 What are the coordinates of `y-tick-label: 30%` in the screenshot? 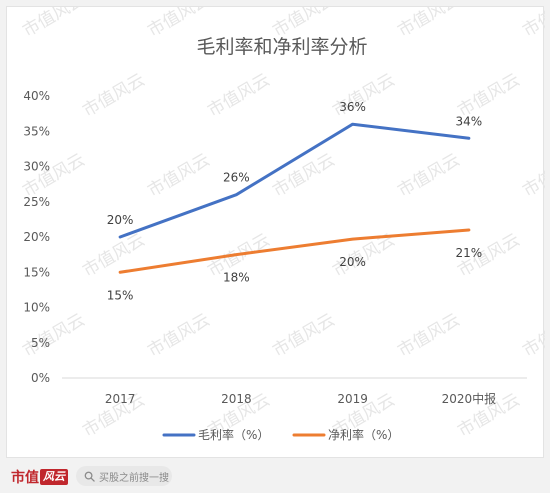 It's located at (36, 167).